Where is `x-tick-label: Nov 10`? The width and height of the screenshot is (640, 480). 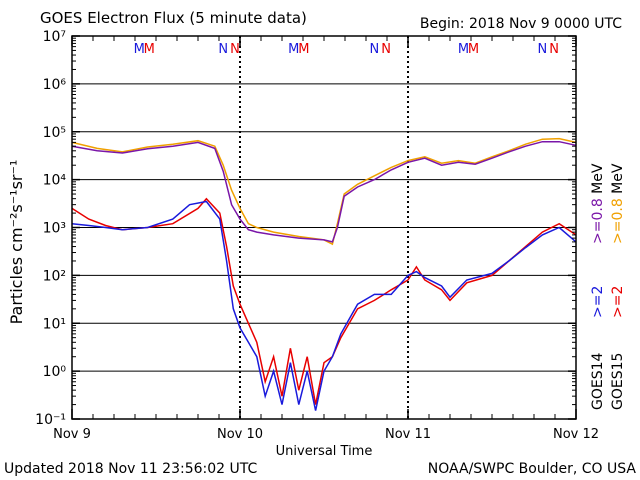 x-tick-label: Nov 10 is located at coordinates (240, 434).